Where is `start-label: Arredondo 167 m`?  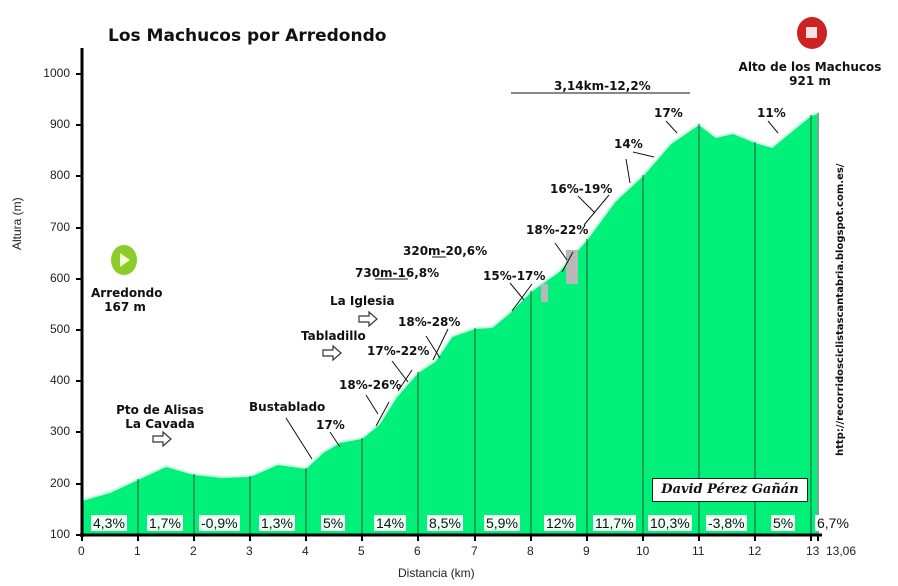
start-label: Arredondo 167 m is located at coordinates (127, 300).